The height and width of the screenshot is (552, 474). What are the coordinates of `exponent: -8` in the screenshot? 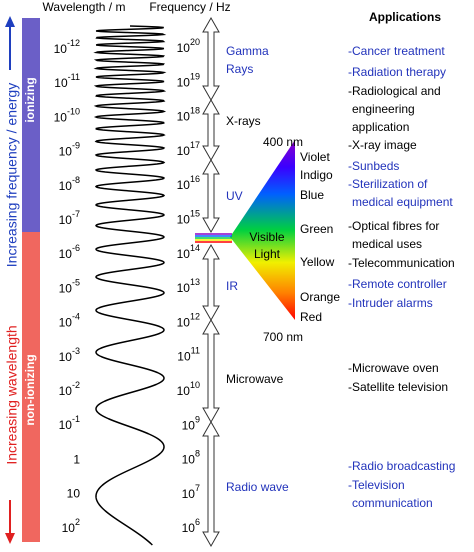 It's located at (76, 180).